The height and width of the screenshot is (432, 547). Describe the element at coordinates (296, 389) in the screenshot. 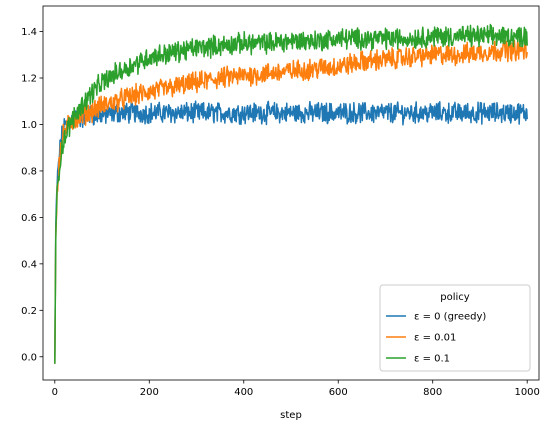

I see `x-axis-ticks: 0 200 400 600 800 1000` at that location.